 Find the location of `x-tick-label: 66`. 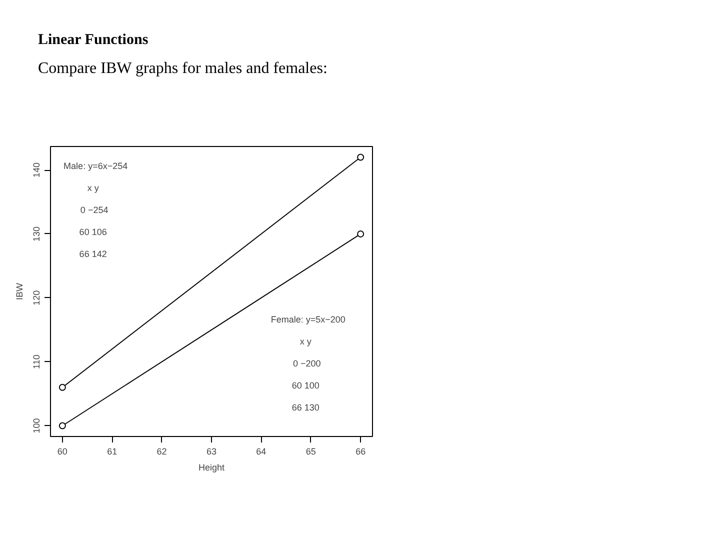

x-tick-label: 66 is located at coordinates (361, 451).